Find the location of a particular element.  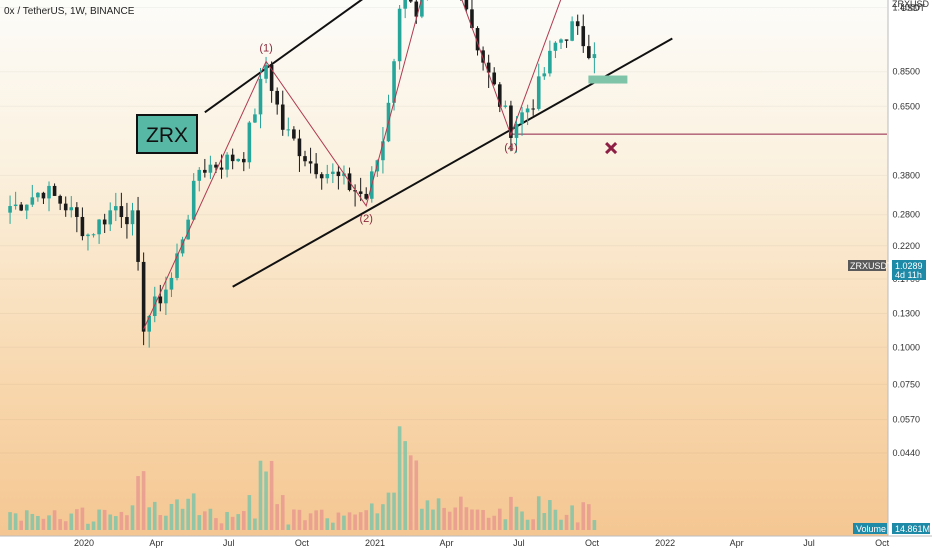

entry-zone-box is located at coordinates (608, 79).